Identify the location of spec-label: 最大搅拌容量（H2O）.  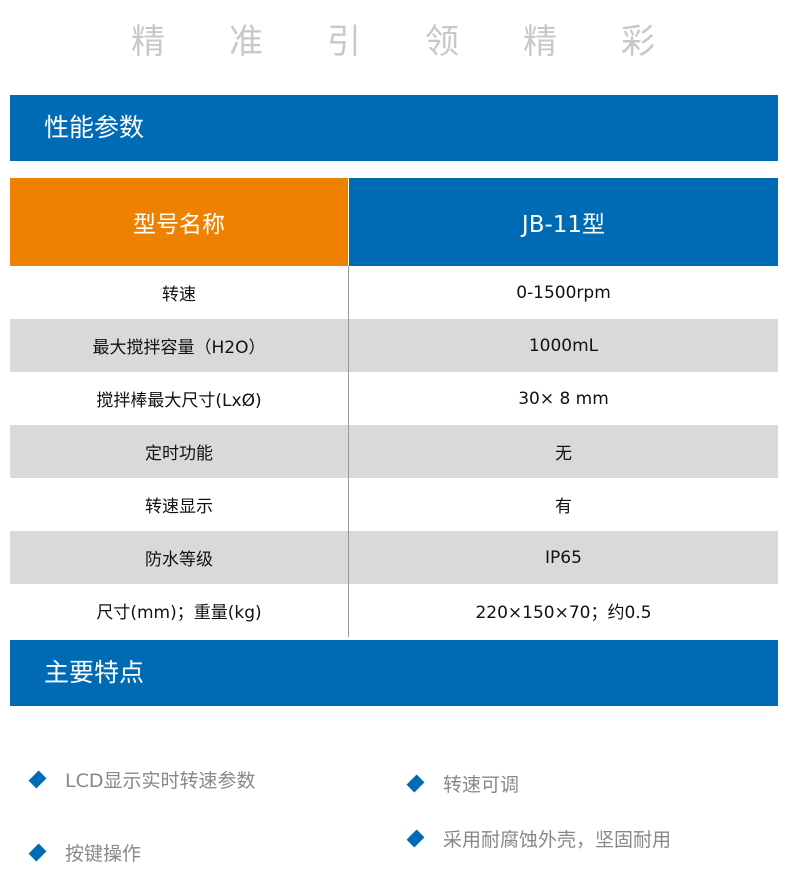
(179, 345).